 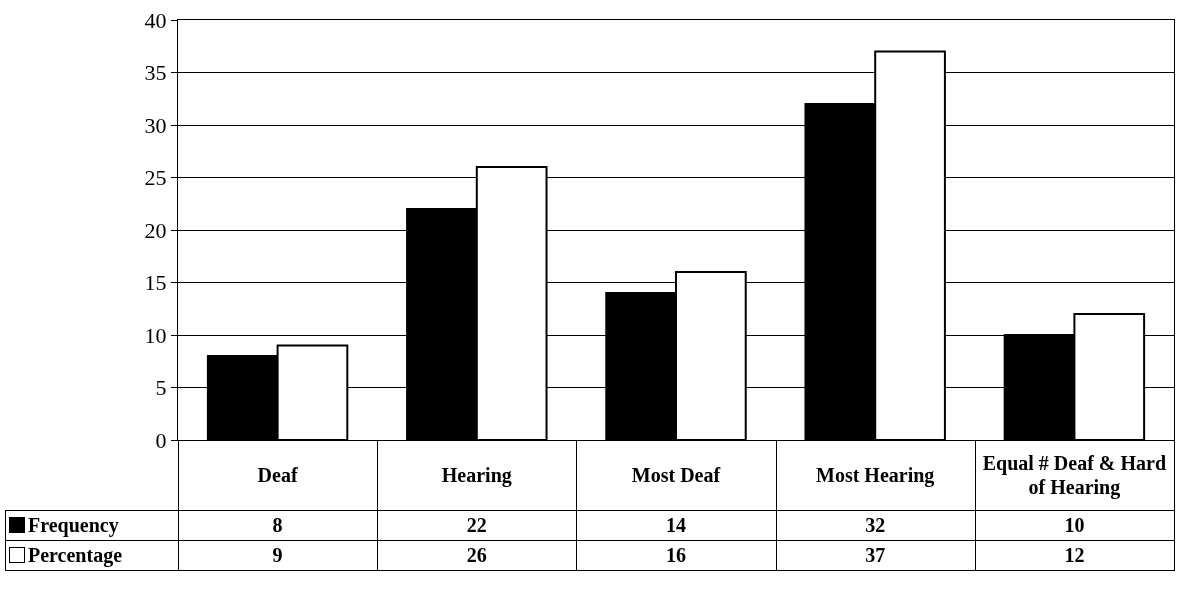 I want to click on data-label: 37, so click(x=875, y=555).